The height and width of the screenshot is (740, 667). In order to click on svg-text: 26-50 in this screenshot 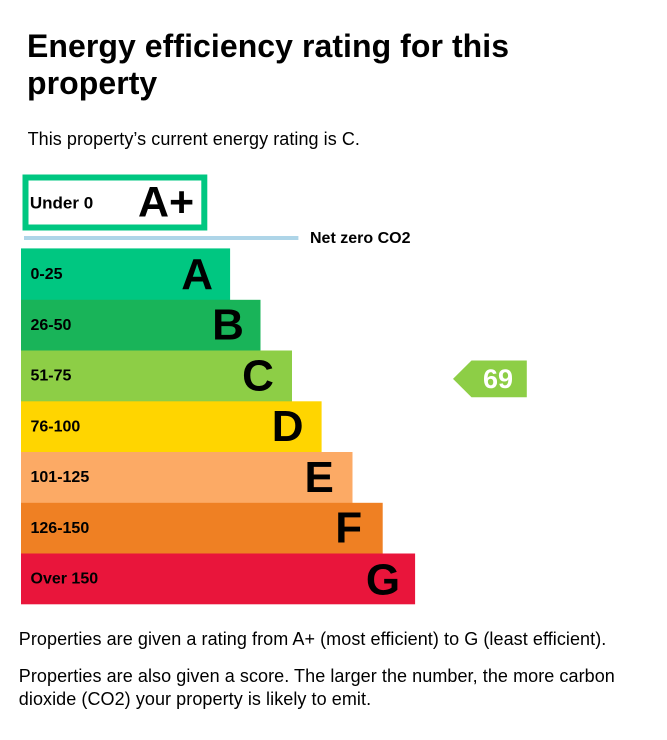, I will do `click(51, 325)`.